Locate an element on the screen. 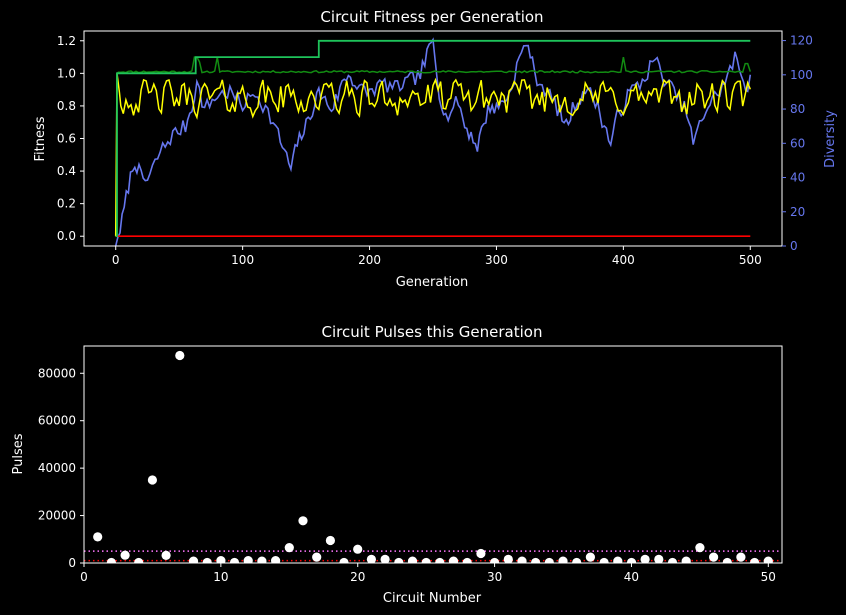 The image size is (846, 615). fitness-chart-title: Circuit Fitness per Generation is located at coordinates (431, 17).